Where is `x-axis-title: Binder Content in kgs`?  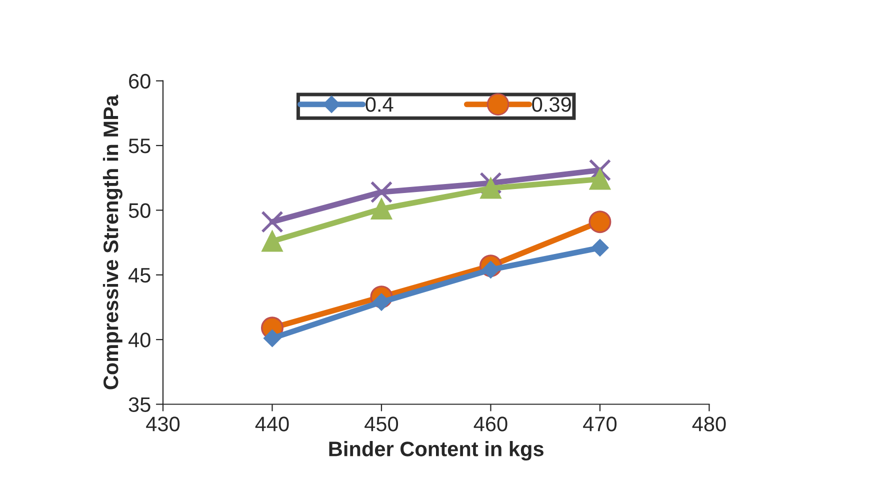
x-axis-title: Binder Content in kgs is located at coordinates (436, 451).